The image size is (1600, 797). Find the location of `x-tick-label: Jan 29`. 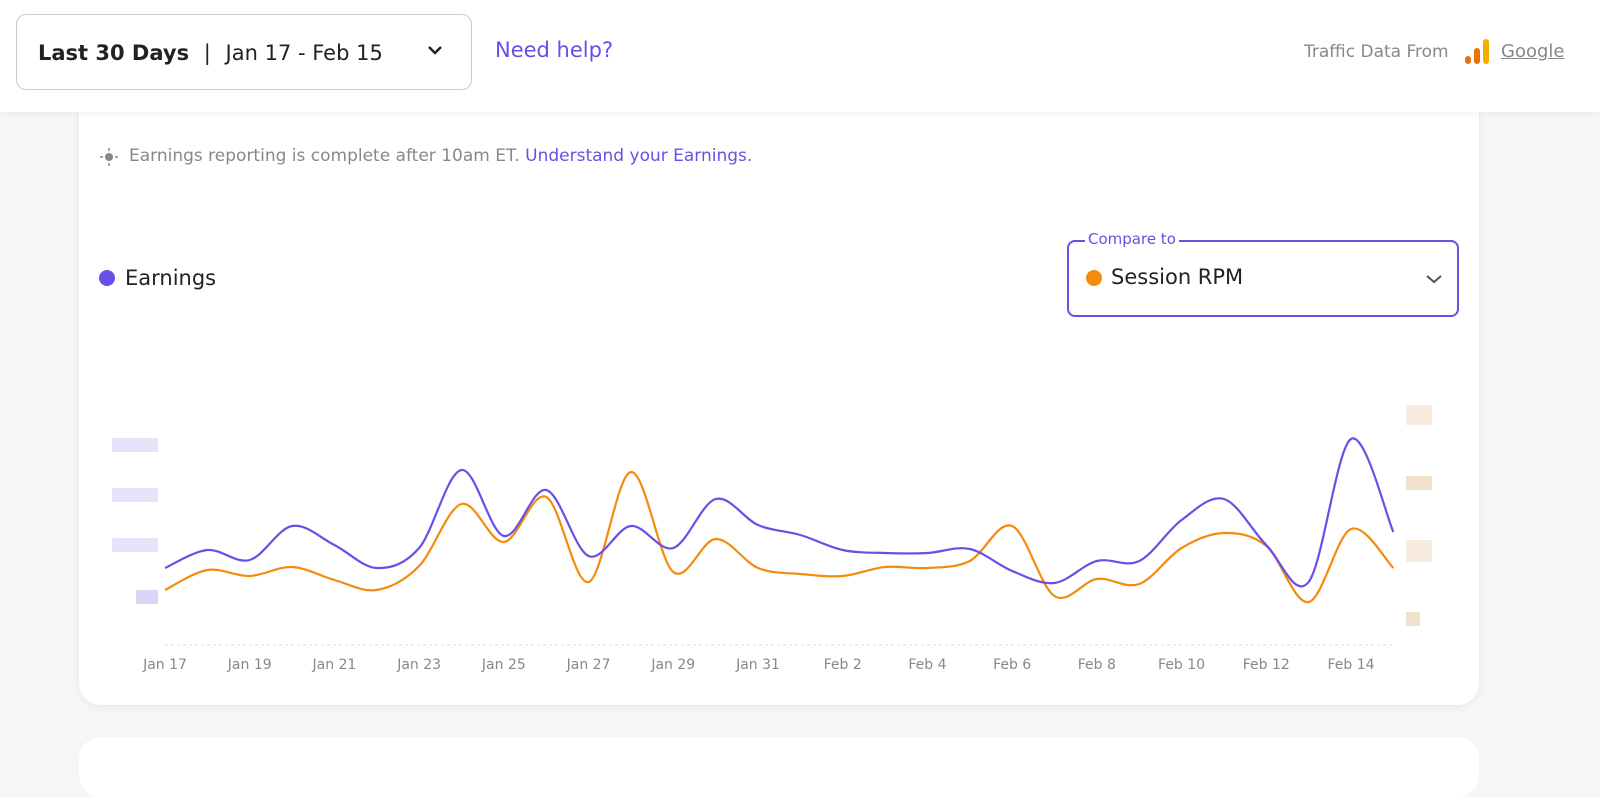

x-tick-label: Jan 29 is located at coordinates (672, 665).